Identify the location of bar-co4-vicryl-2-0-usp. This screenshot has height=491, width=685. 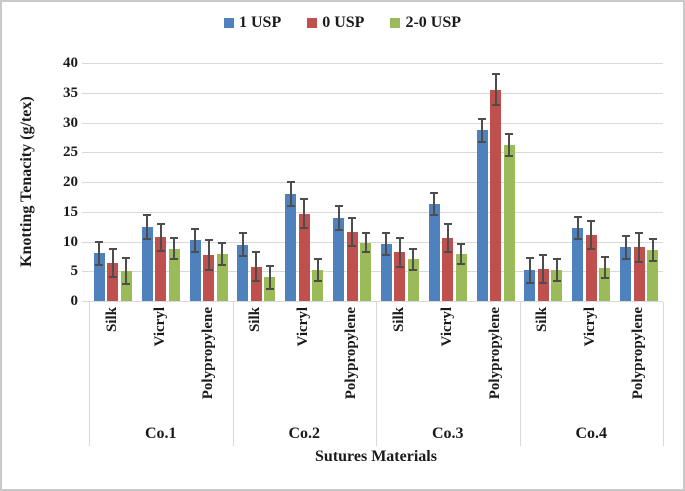
(605, 284).